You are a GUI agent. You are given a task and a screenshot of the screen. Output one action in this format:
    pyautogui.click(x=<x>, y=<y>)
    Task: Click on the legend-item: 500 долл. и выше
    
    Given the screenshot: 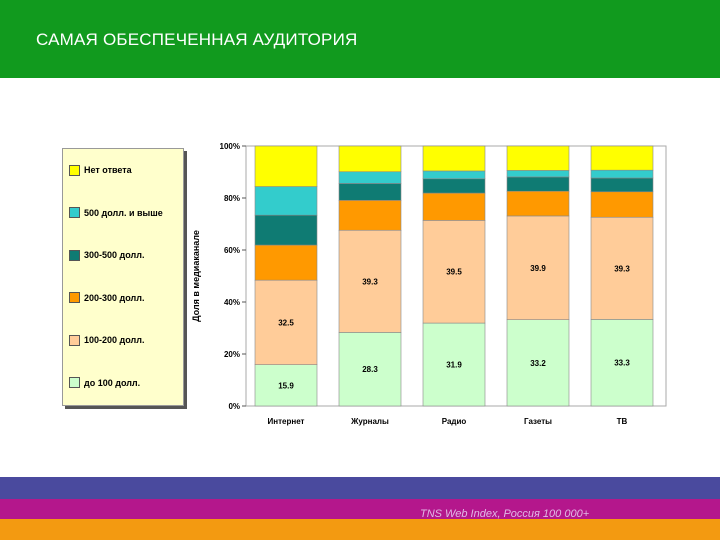 What is the action you would take?
    pyautogui.click(x=116, y=213)
    